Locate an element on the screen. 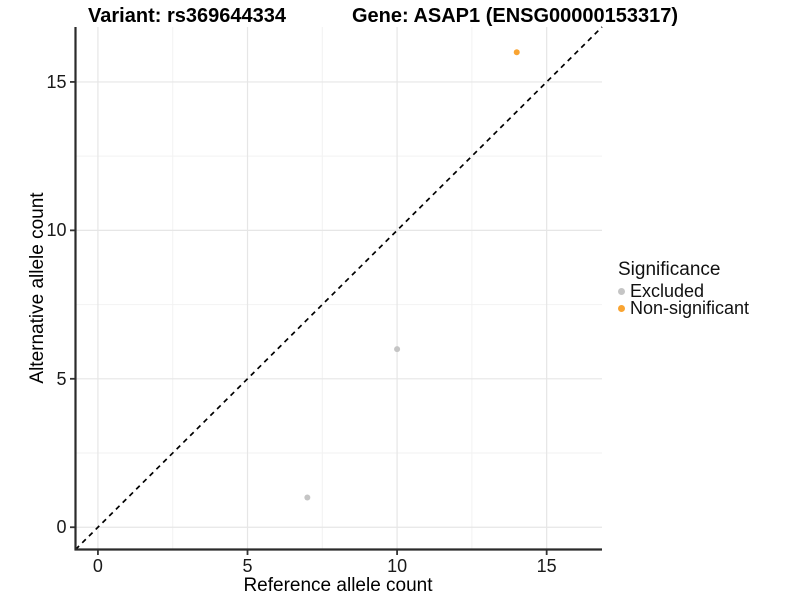 This screenshot has width=800, height=600. excluded-dot-icon is located at coordinates (621, 291).